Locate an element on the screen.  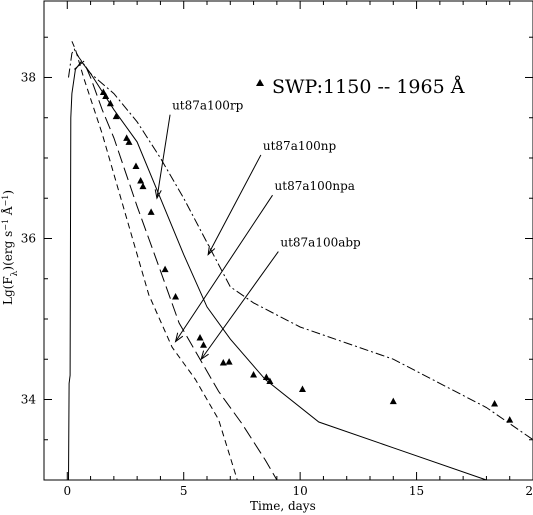
y-axis-title: Lg(Fλ)(erg s−1 Å−1) is located at coordinates (10, 247).